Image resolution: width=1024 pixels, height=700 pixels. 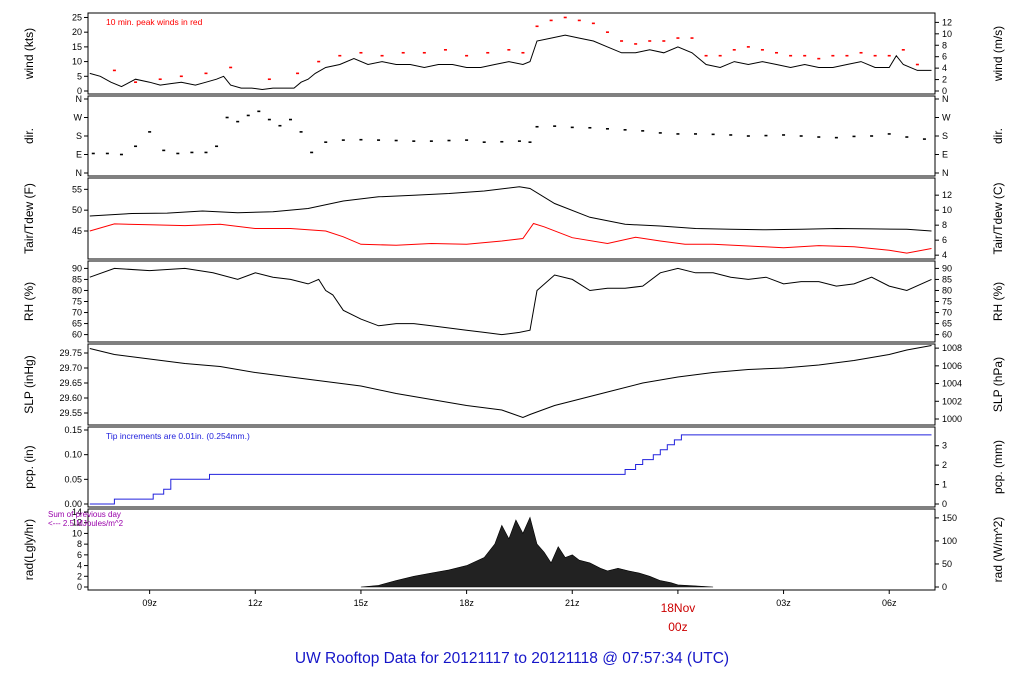 What do you see at coordinates (77, 313) in the screenshot?
I see `rh-left-tick-label: 70` at bounding box center [77, 313].